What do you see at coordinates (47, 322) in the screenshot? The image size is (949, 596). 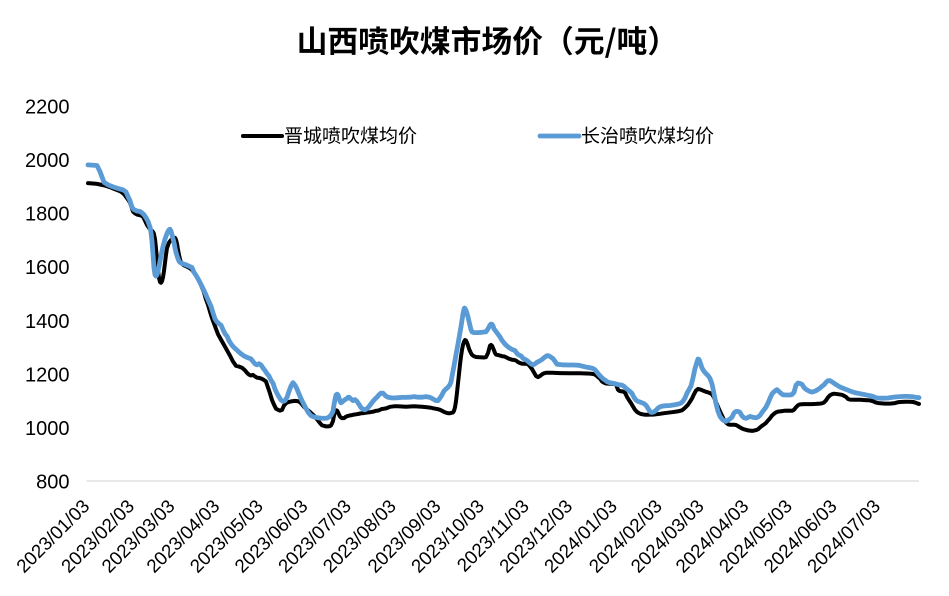 I see `svg-text: 1400` at bounding box center [47, 322].